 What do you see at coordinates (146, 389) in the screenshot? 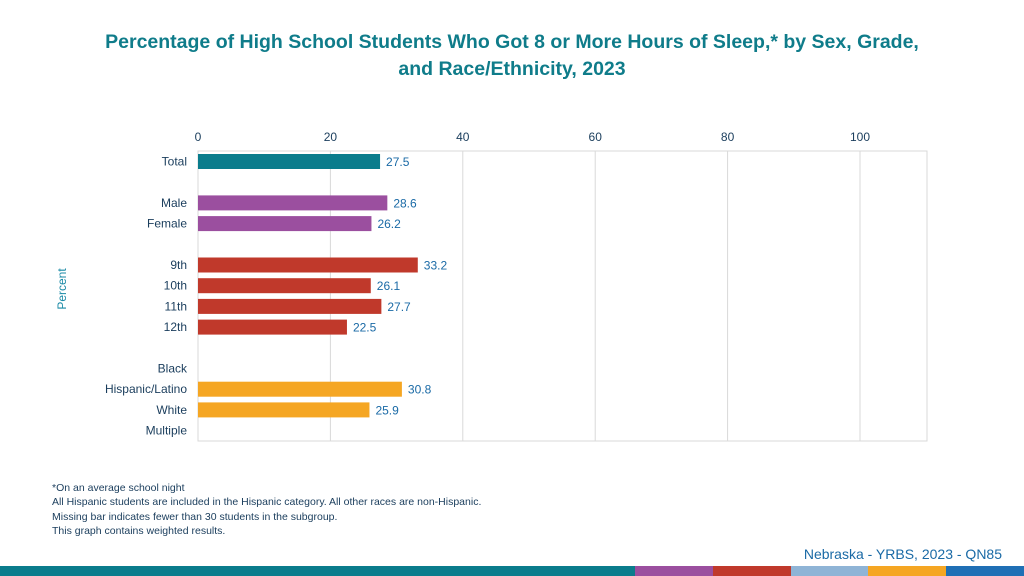
I see `category-label: Hispanic/Latino` at bounding box center [146, 389].